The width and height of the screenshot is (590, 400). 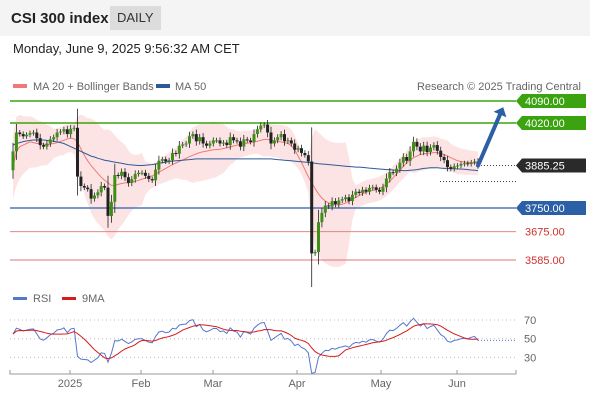 What do you see at coordinates (263, 372) in the screenshot?
I see `time-axis` at bounding box center [263, 372].